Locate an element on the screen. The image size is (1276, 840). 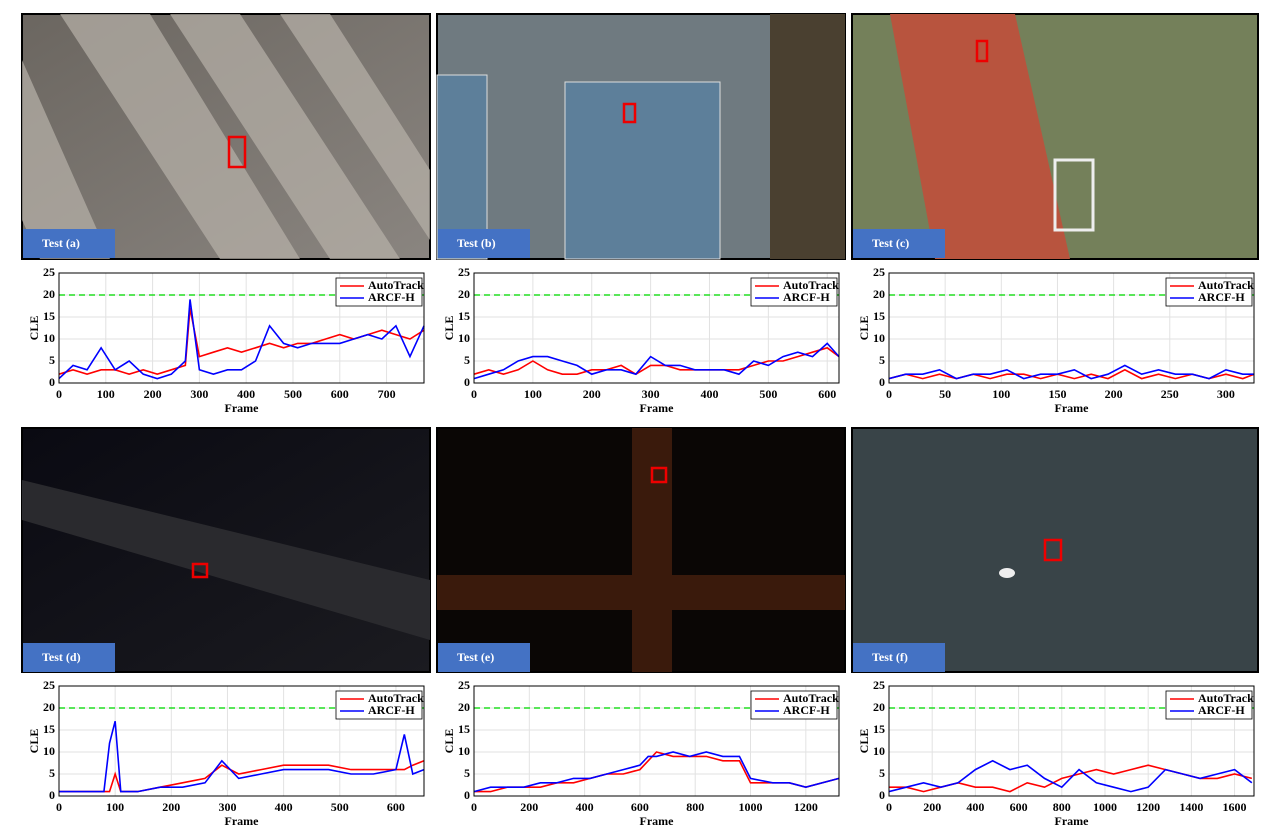
photo-e is located at coordinates (641, 550).